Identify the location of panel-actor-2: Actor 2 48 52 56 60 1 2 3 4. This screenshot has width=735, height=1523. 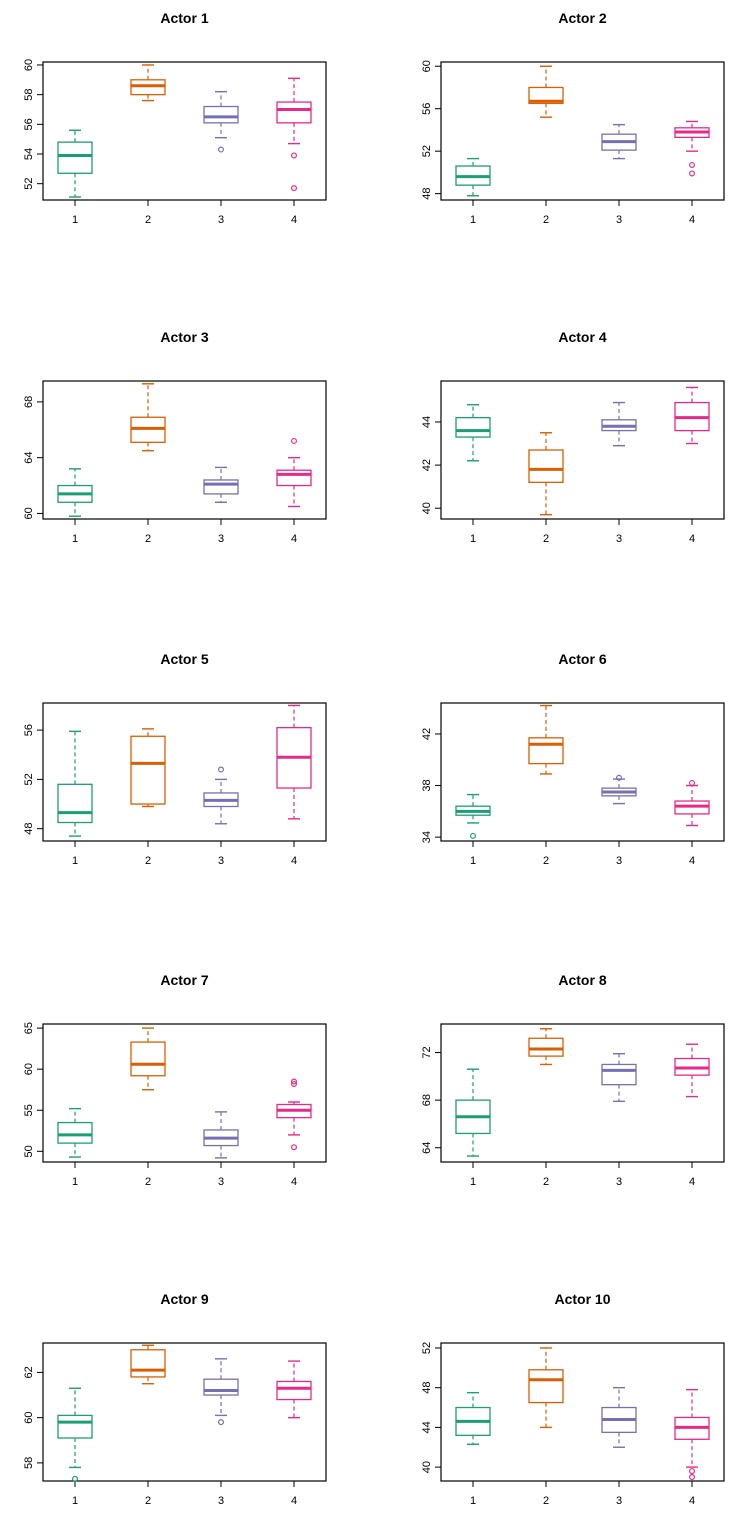
(572, 118).